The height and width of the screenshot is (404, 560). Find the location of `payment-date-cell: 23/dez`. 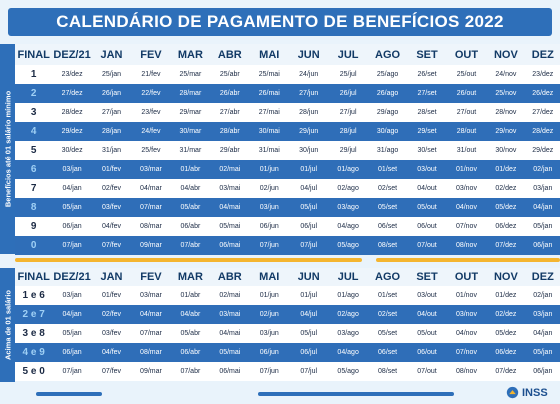

payment-date-cell: 23/dez is located at coordinates (72, 74).